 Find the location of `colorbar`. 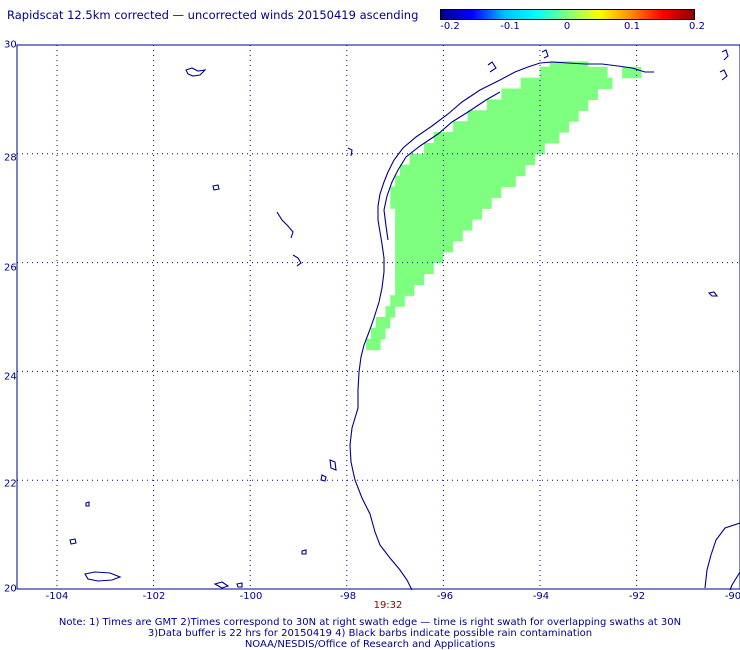

colorbar is located at coordinates (567, 14).